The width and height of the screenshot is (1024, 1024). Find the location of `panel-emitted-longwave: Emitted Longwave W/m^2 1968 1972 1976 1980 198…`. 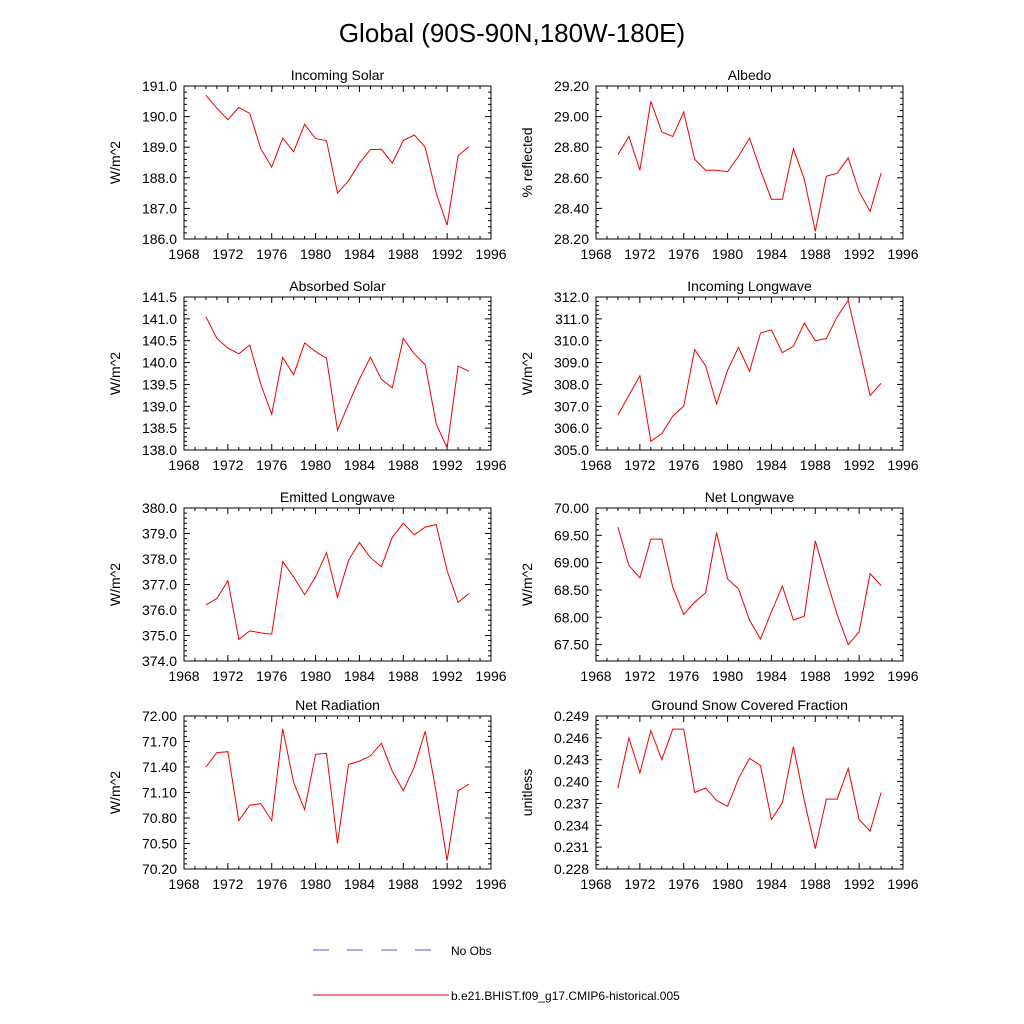

panel-emitted-longwave: Emitted Longwave W/m^2 1968 1972 1976 1980 198… is located at coordinates (307, 586).